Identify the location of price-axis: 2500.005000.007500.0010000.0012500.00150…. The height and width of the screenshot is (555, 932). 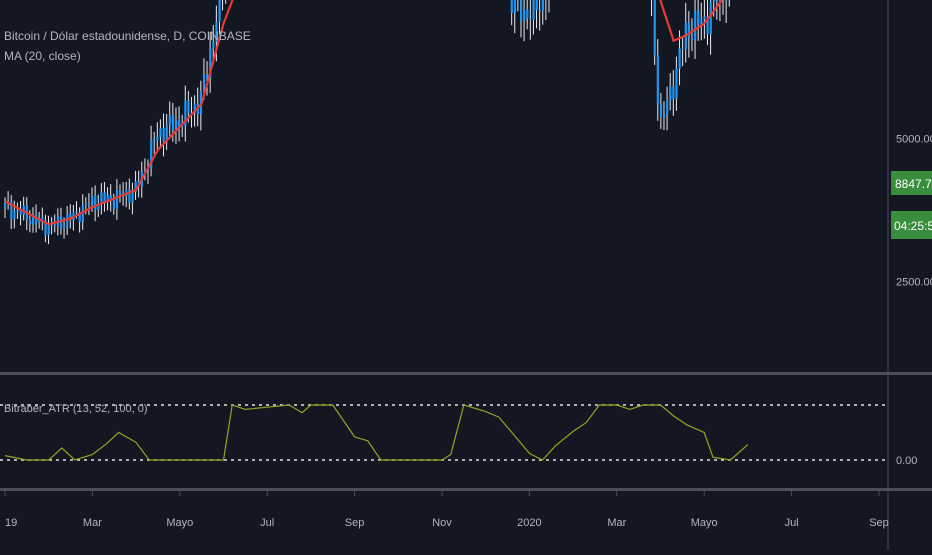
(914, 233).